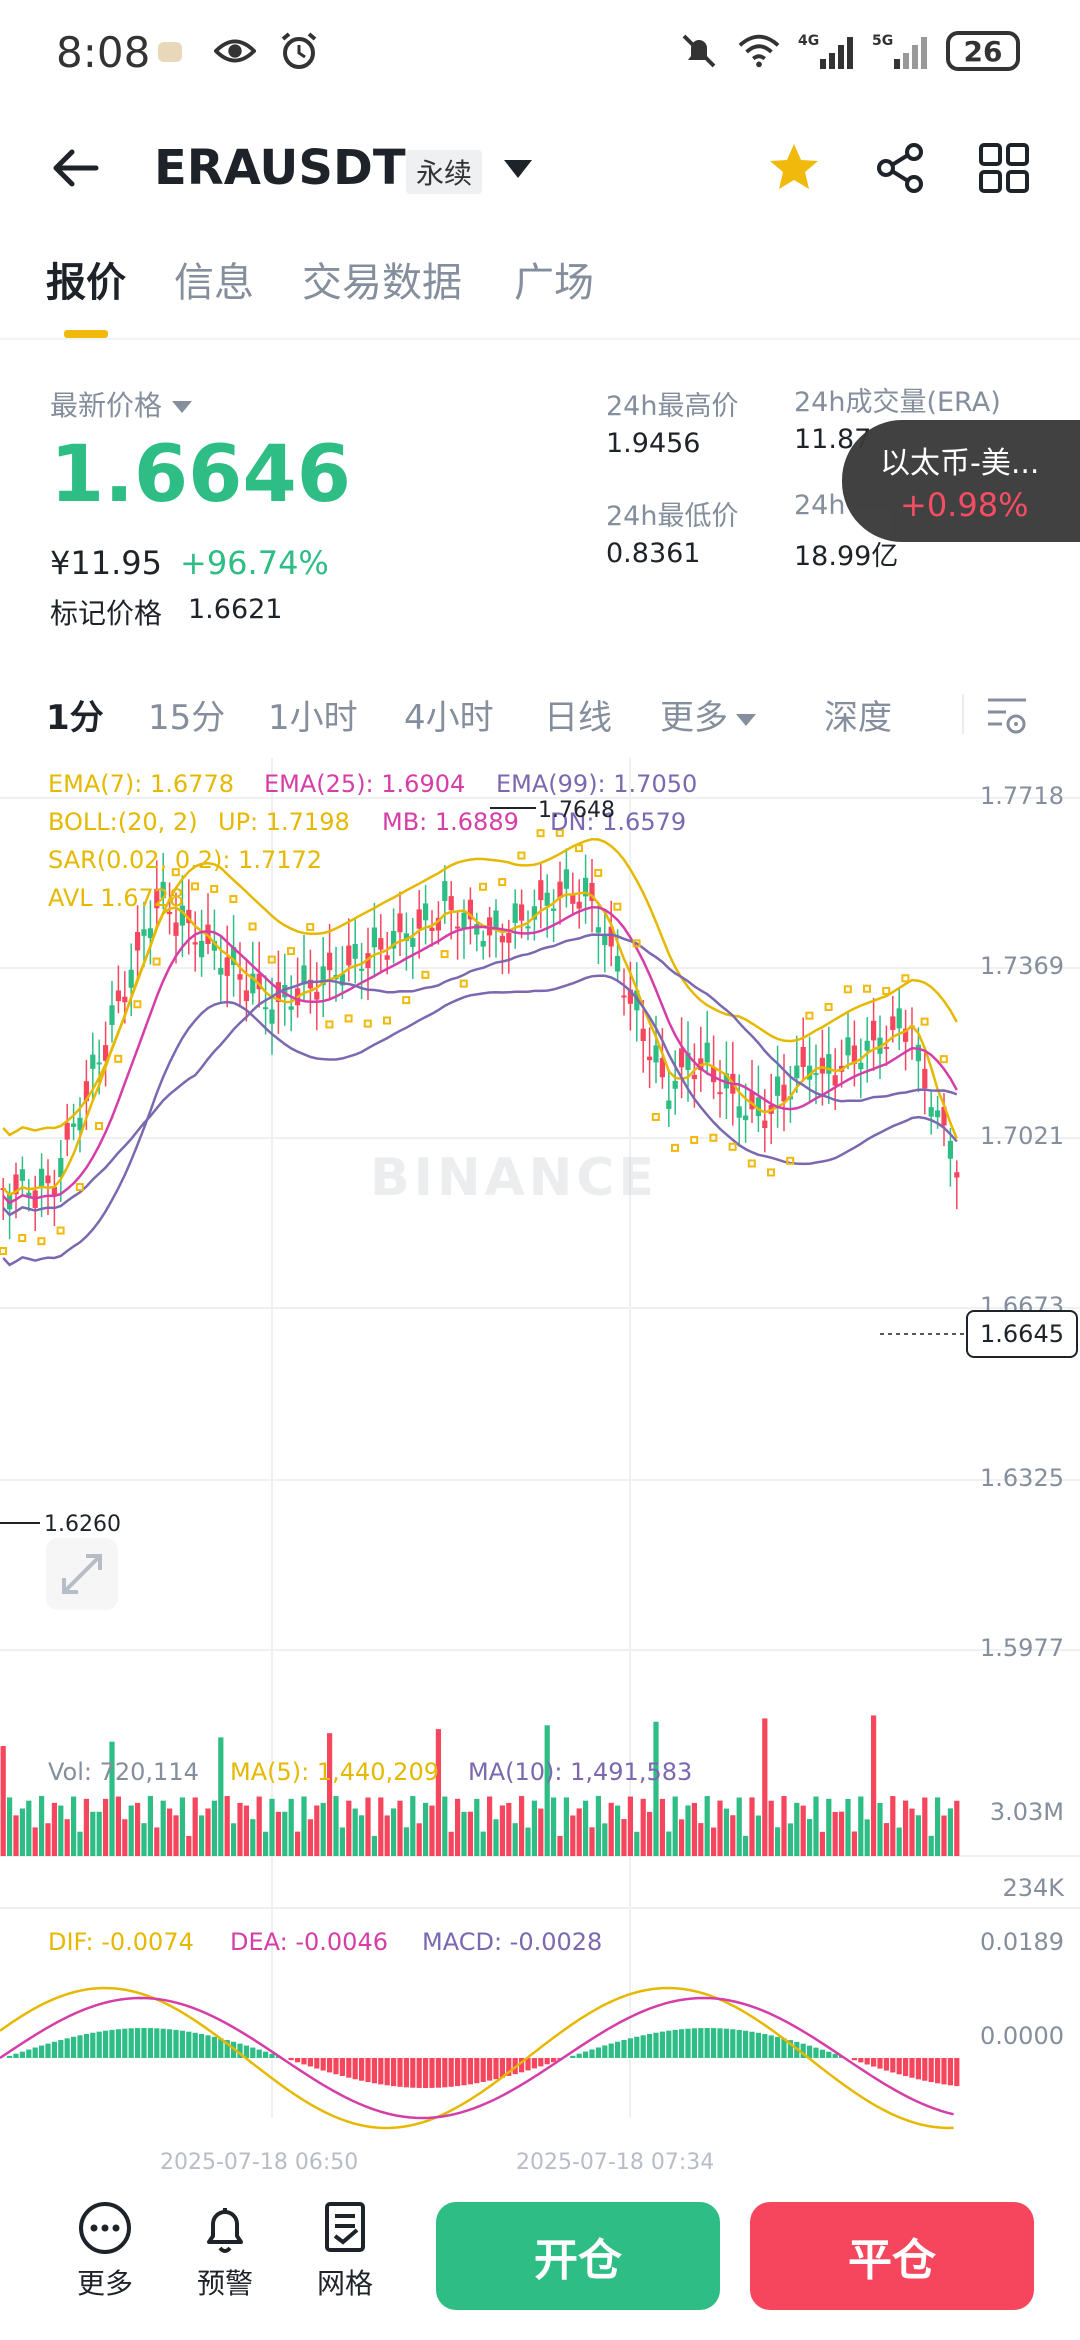 This screenshot has width=1080, height=2340. I want to click on close-position-button: 平仓, so click(892, 2256).